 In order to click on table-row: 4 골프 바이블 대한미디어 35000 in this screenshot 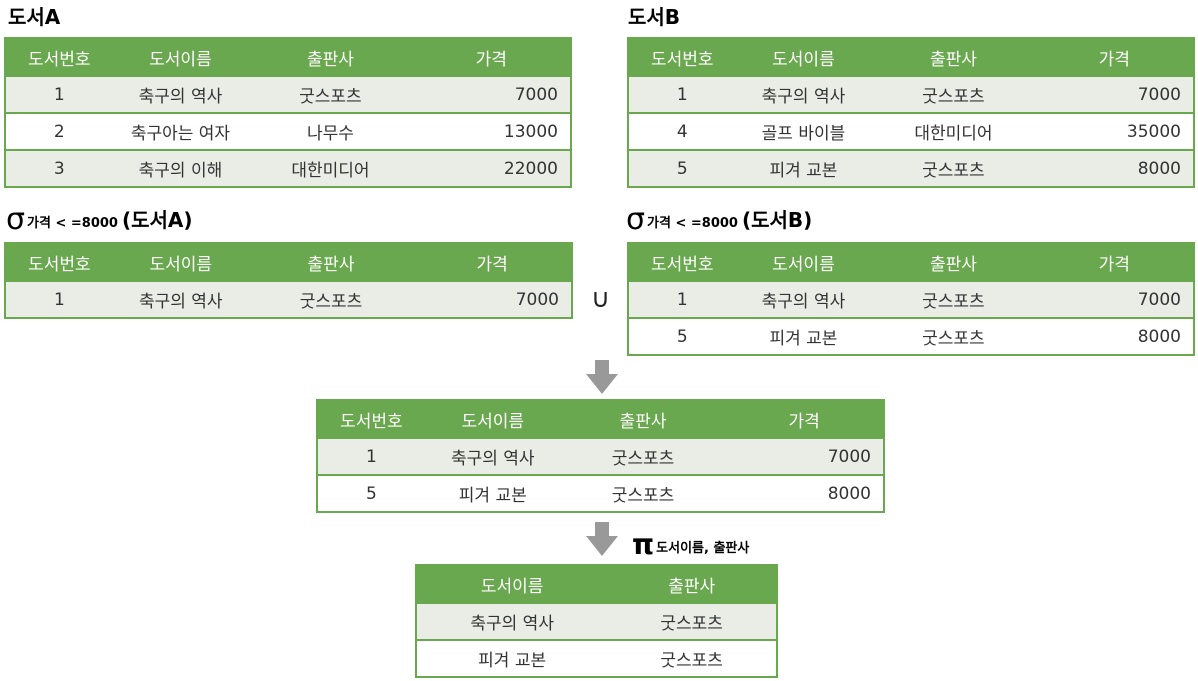, I will do `click(911, 131)`.